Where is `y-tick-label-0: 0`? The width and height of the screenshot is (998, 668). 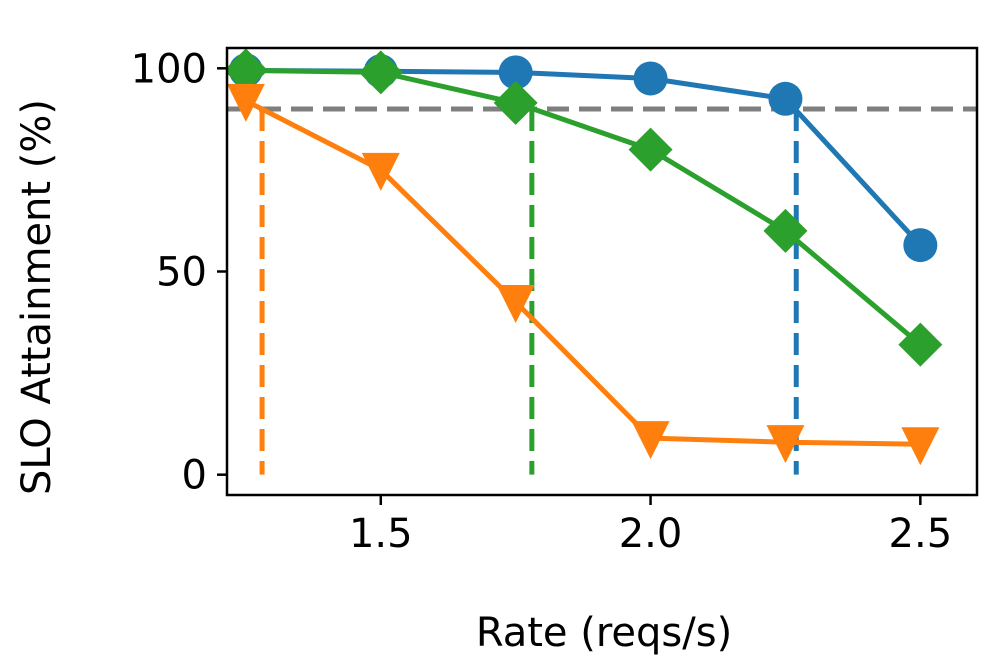 y-tick-label-0: 0 is located at coordinates (194, 476).